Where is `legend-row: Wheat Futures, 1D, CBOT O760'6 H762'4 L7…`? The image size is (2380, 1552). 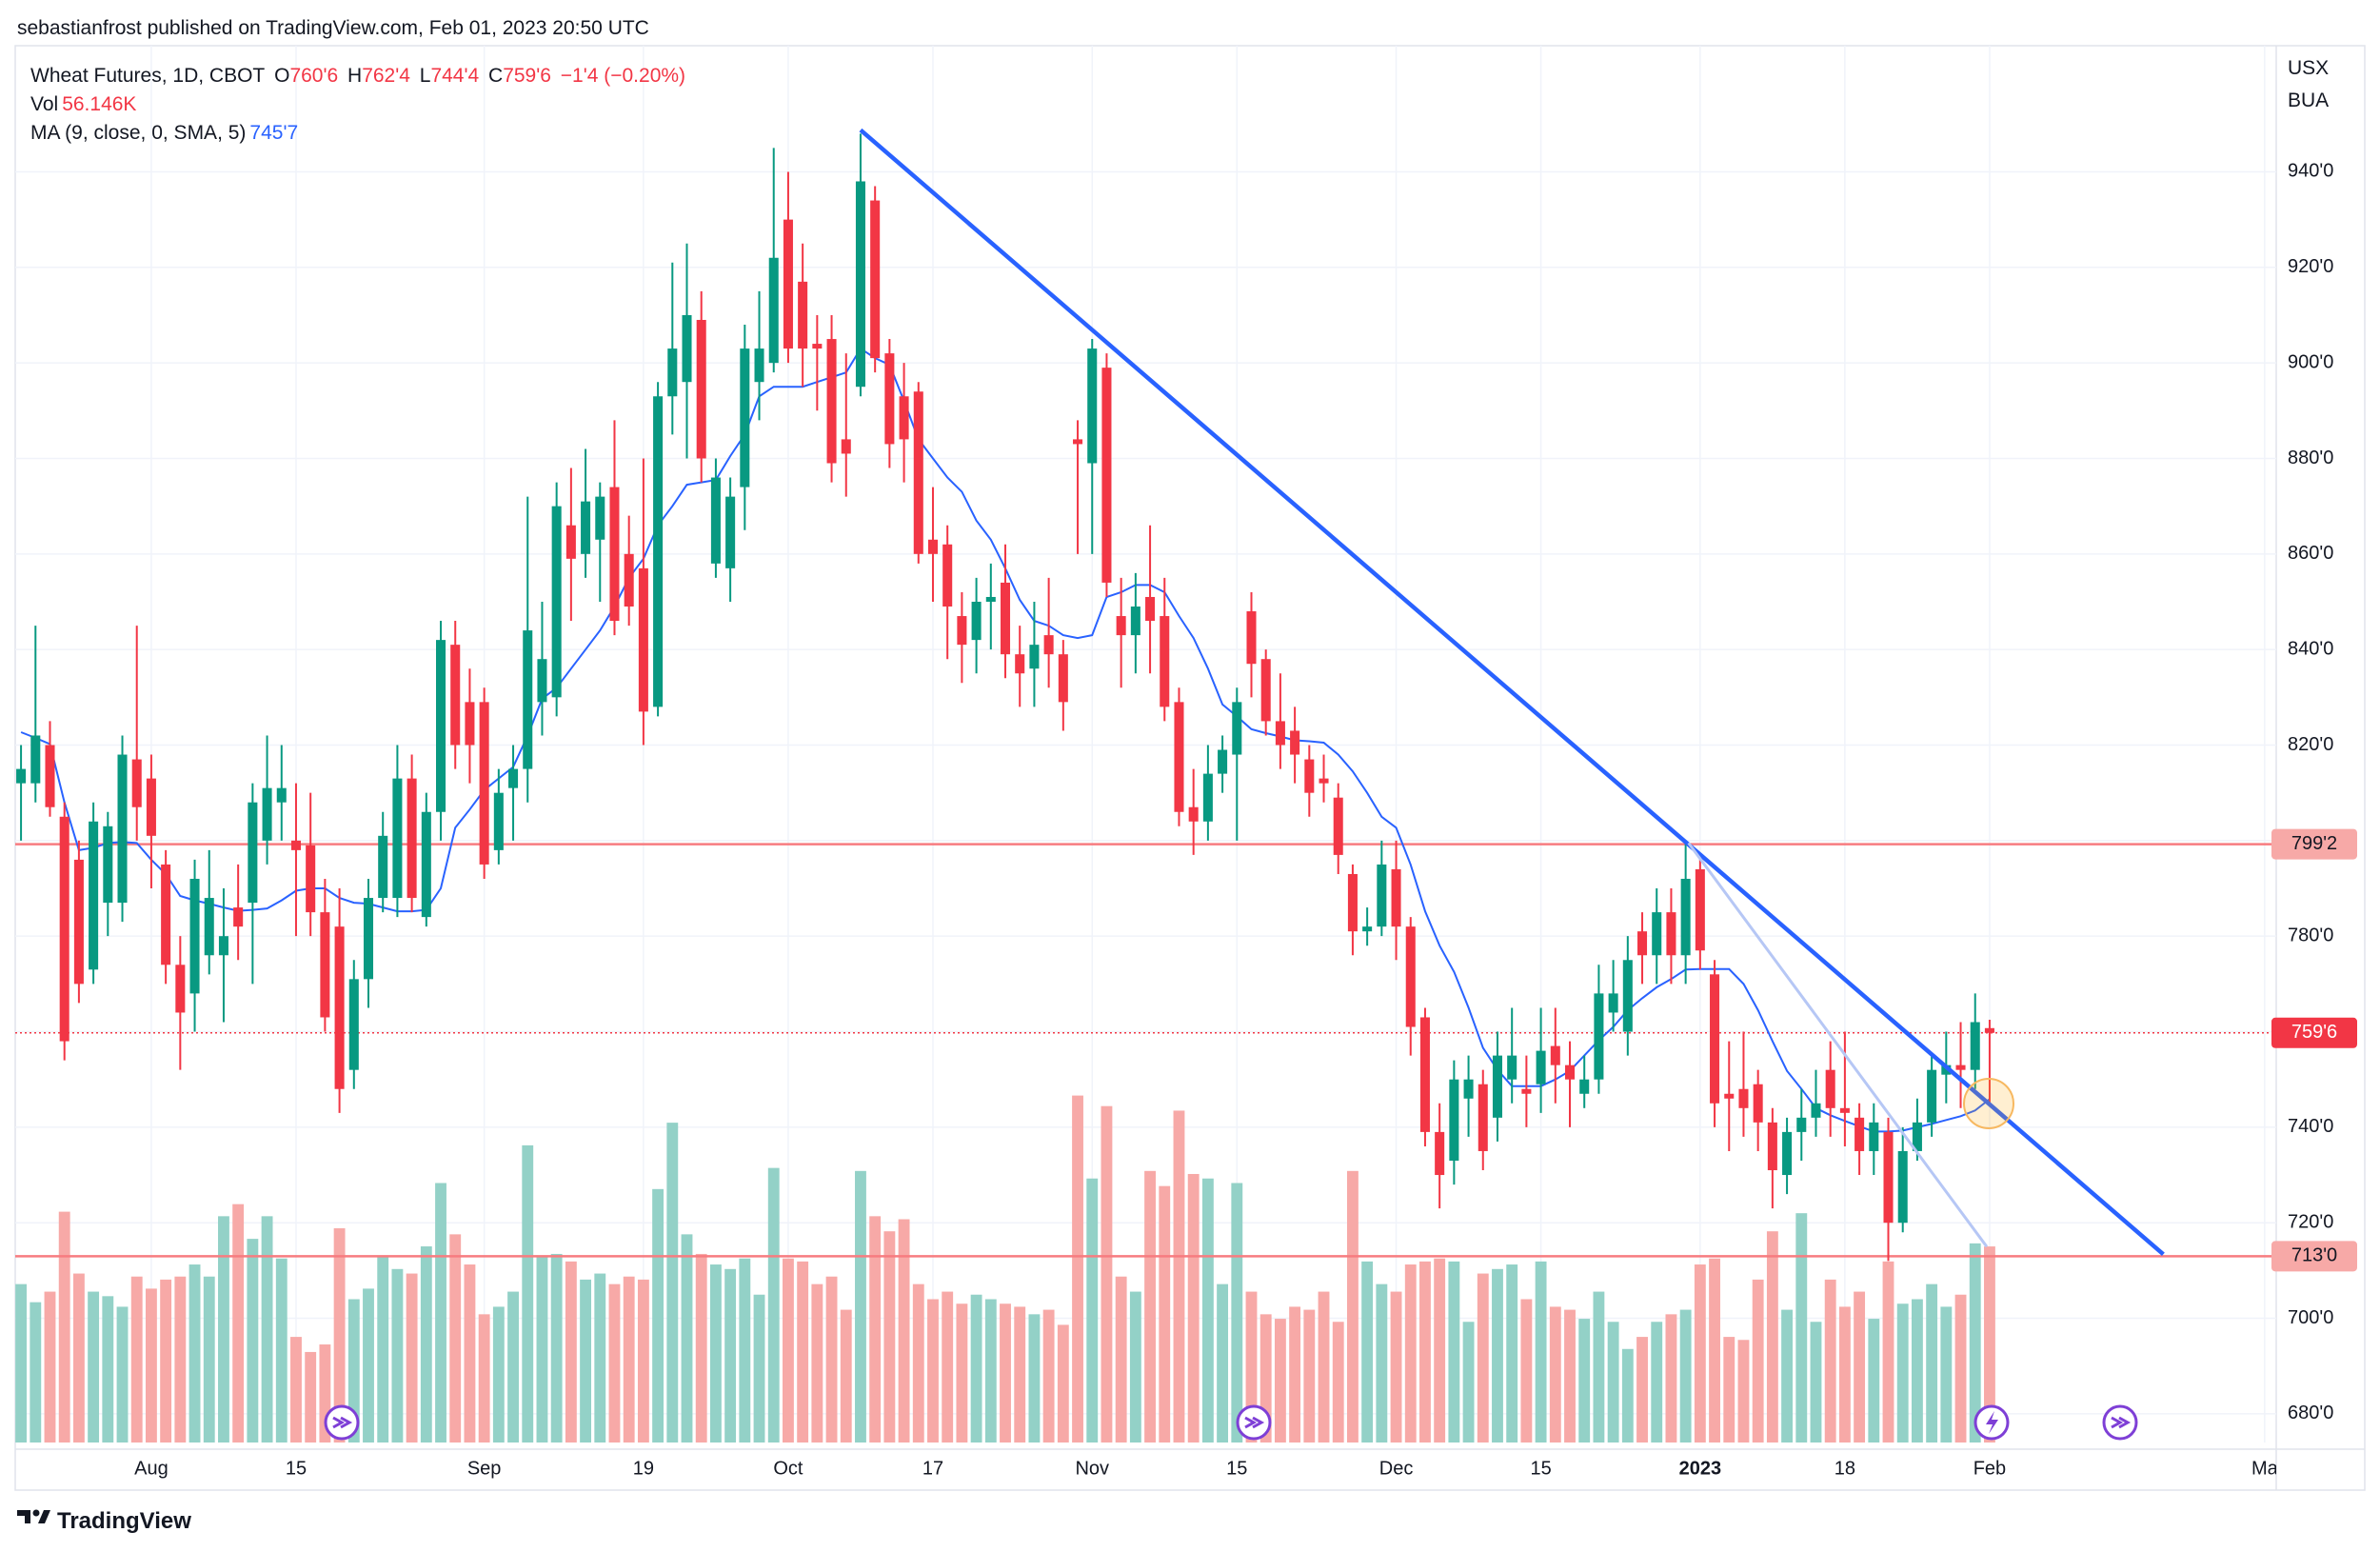
legend-row: Wheat Futures, 1D, CBOT O760'6 H762'4 L7… is located at coordinates (359, 76).